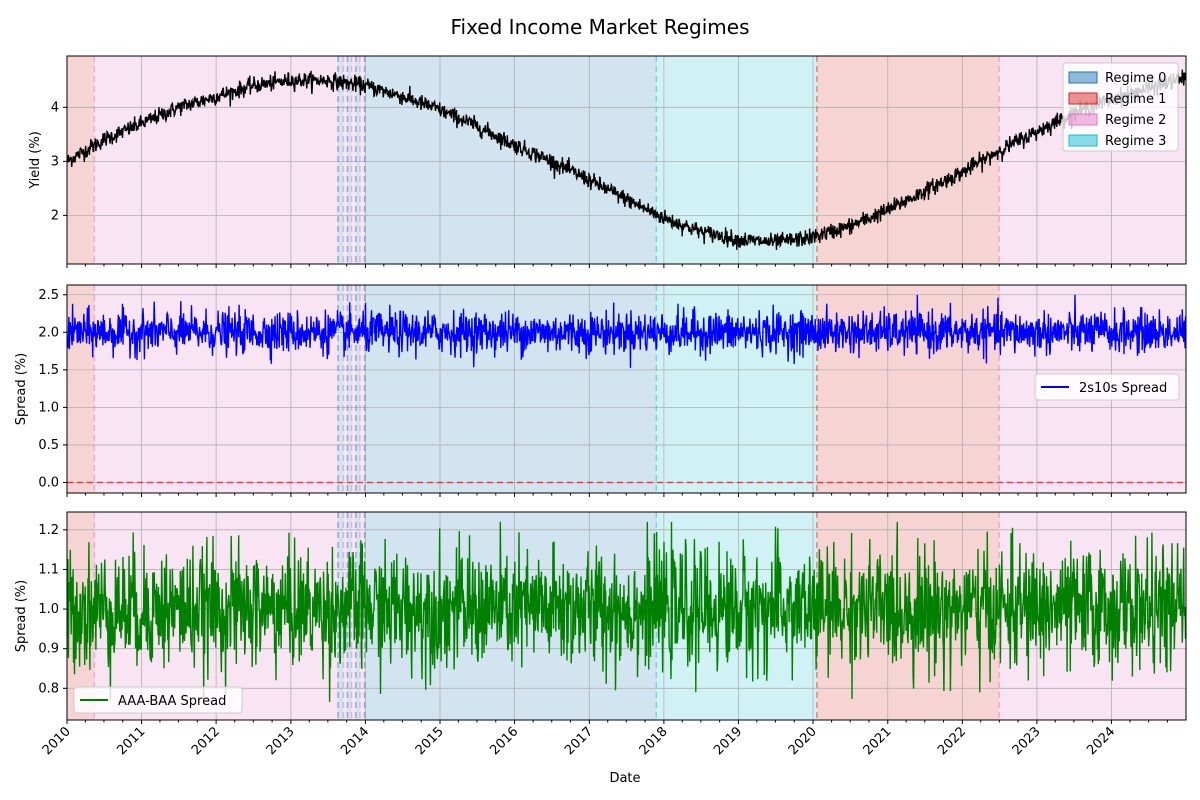 This screenshot has height=800, width=1200. What do you see at coordinates (55, 215) in the screenshot?
I see `y-tick-label: 2` at bounding box center [55, 215].